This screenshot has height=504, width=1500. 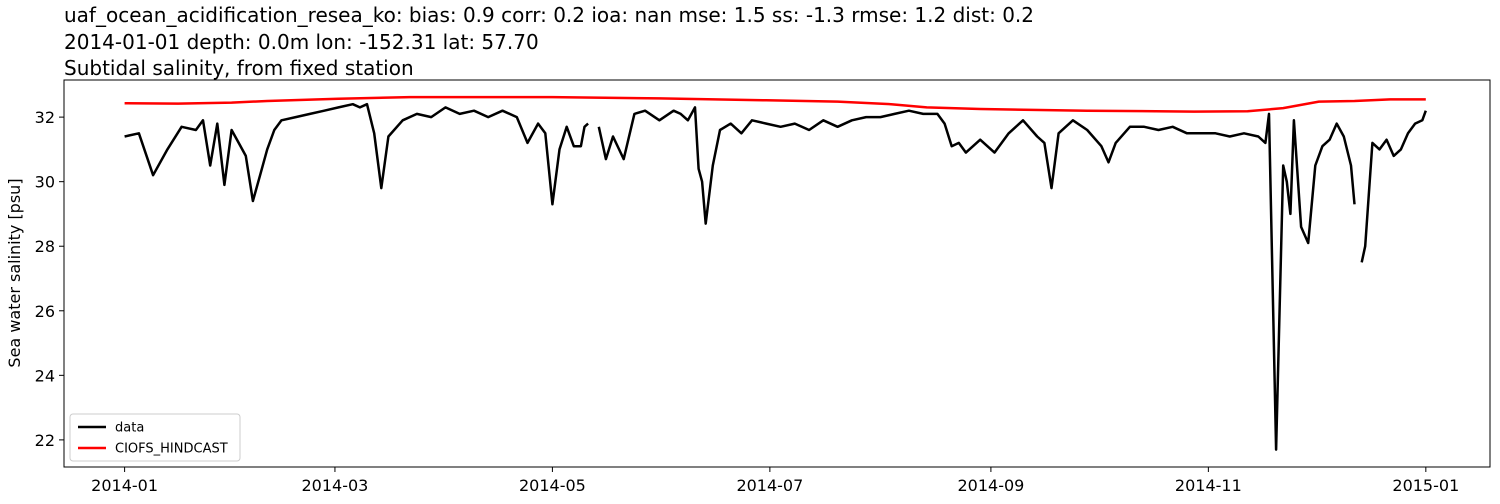 I want to click on x-tick-label: 2014-09, so click(x=990, y=485).